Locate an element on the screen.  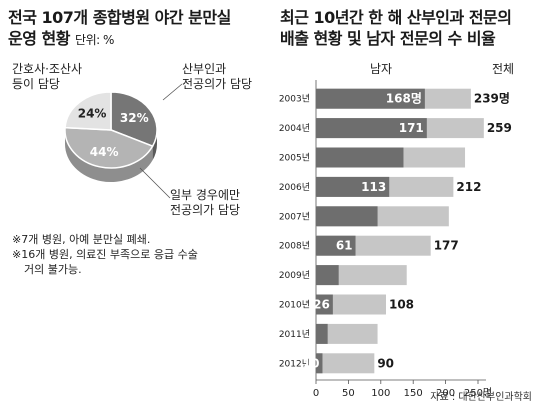
pie-slice-obgyn is located at coordinates (134, 119).